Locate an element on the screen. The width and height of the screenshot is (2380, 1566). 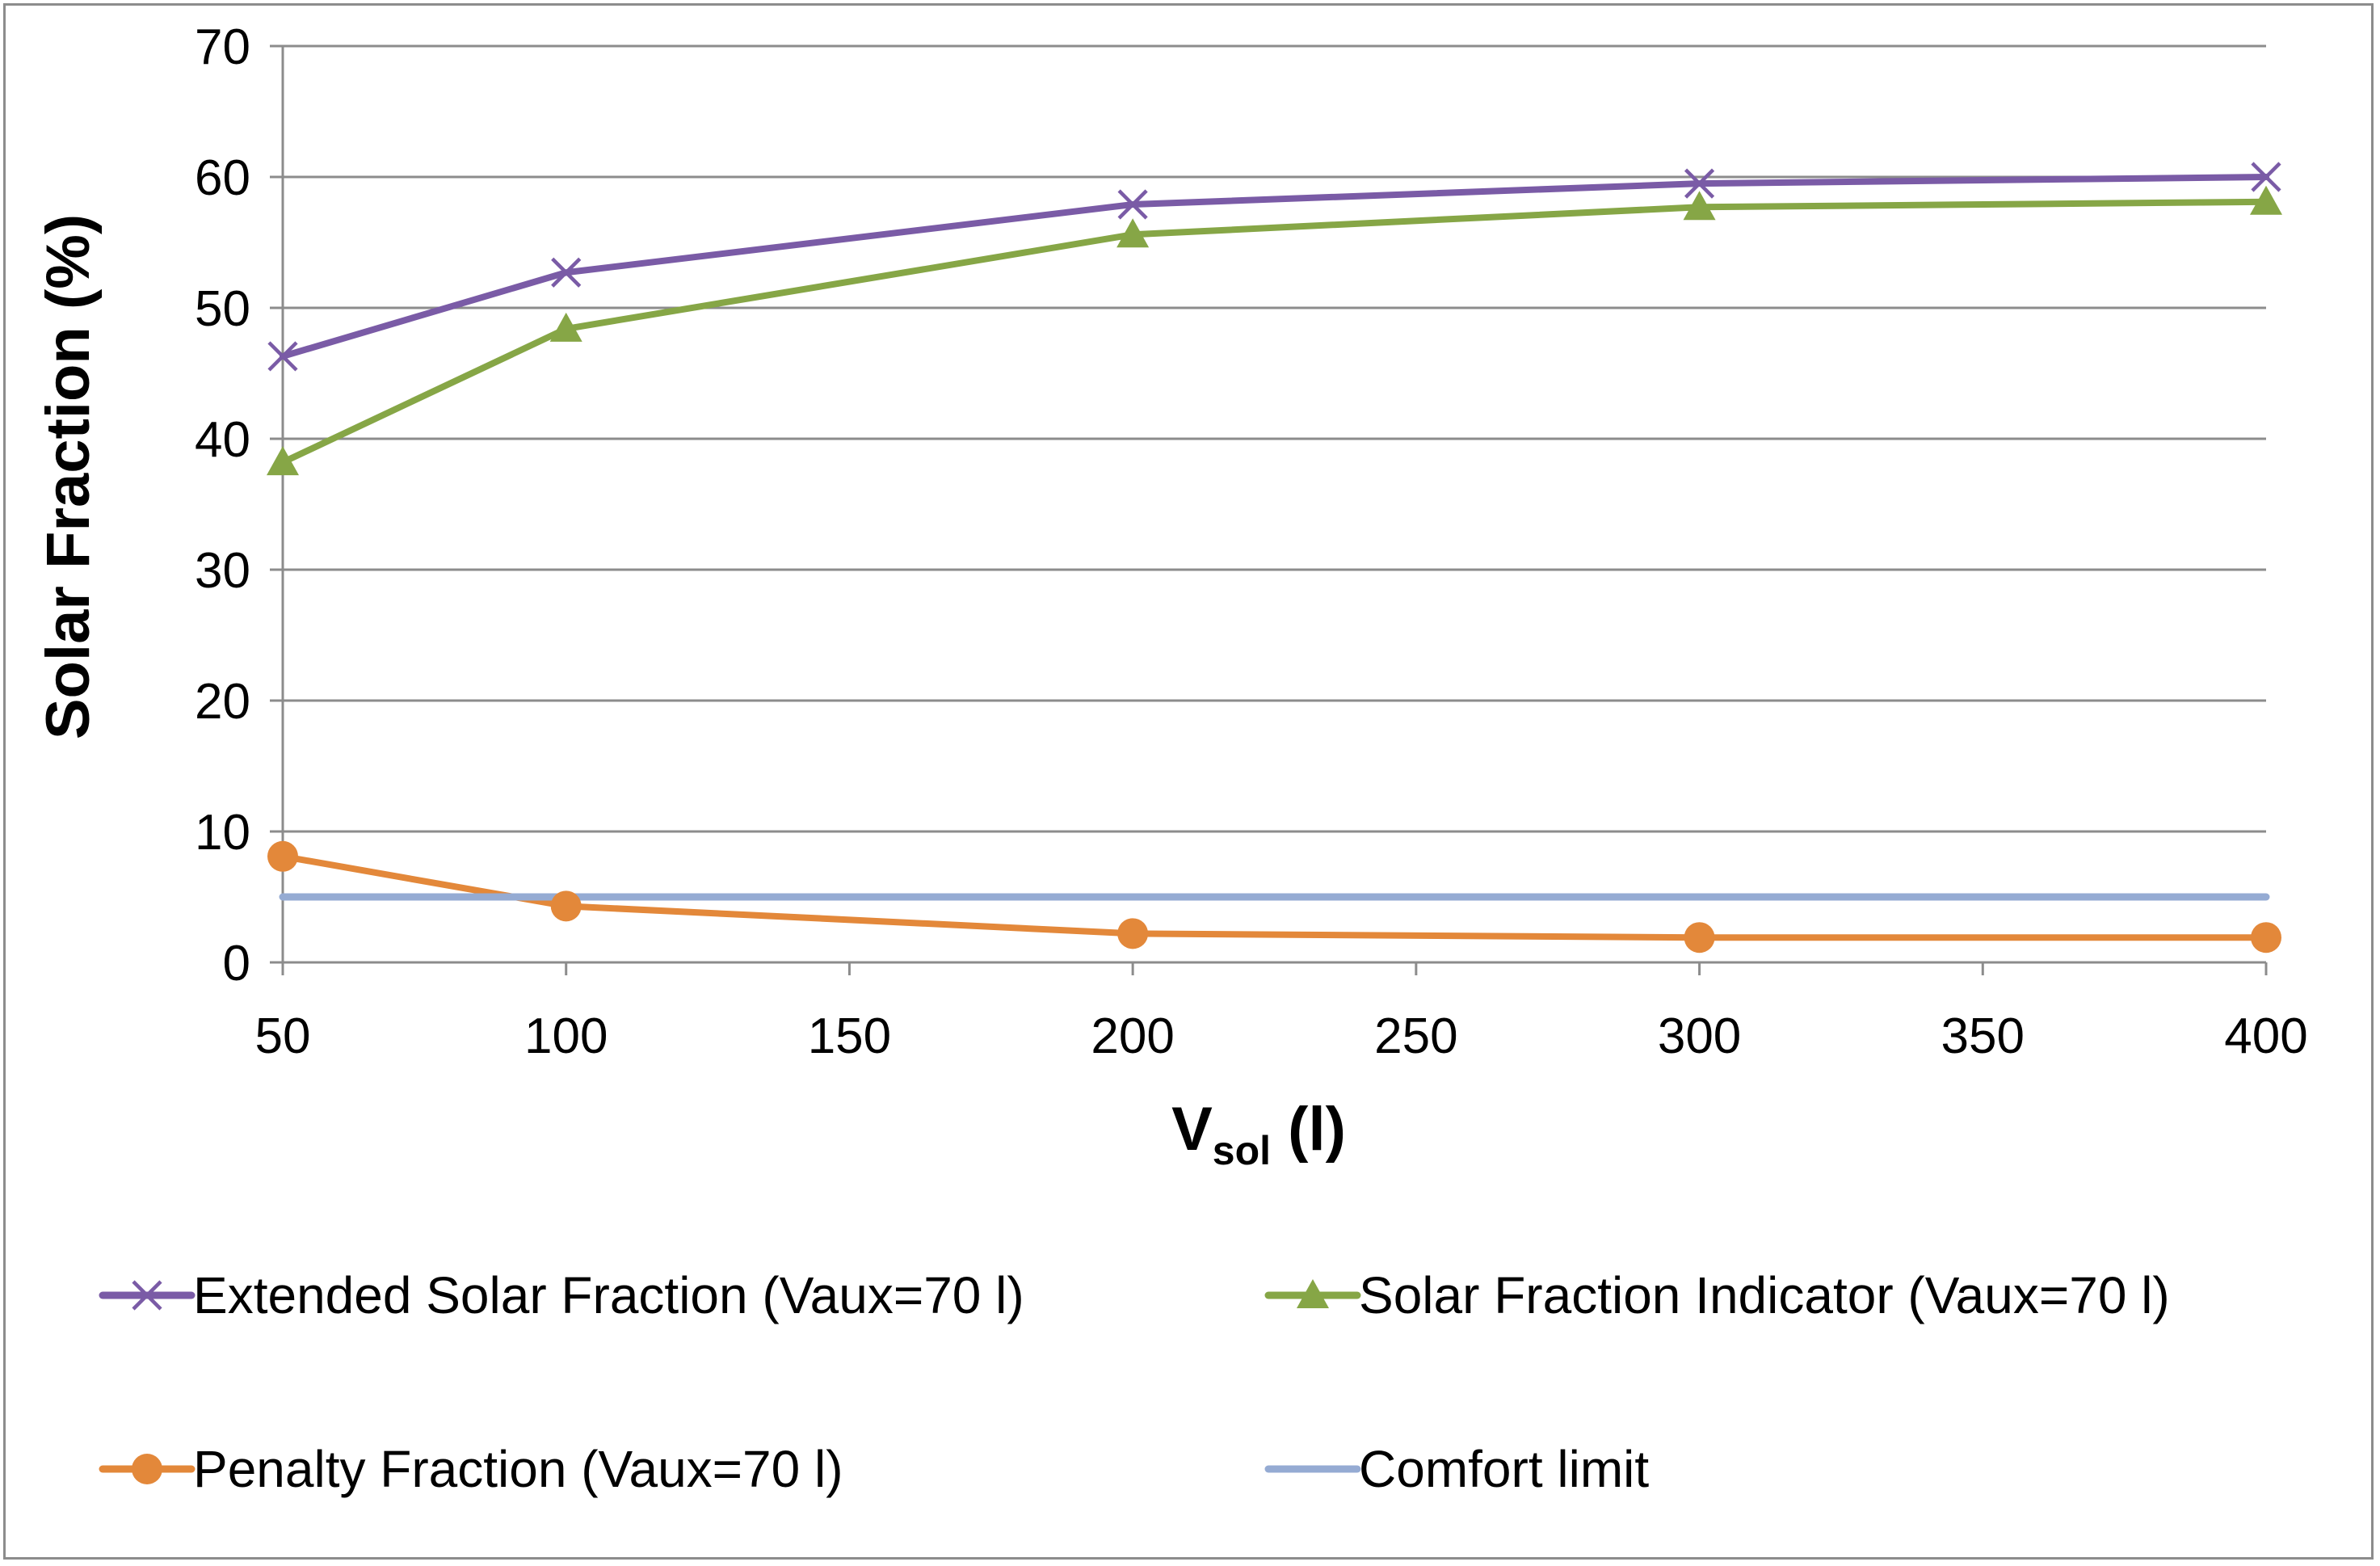
legend-item-3: Comfort limit is located at coordinates (1456, 1469).